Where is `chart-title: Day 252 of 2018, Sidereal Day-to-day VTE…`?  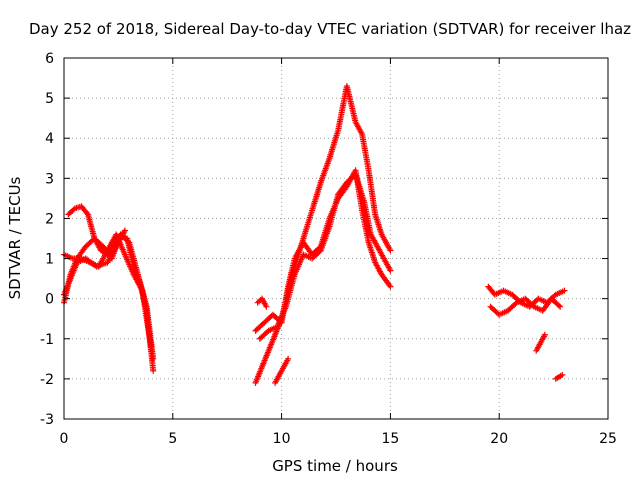
chart-title: Day 252 of 2018, Sidereal Day-to-day VTE… is located at coordinates (330, 29).